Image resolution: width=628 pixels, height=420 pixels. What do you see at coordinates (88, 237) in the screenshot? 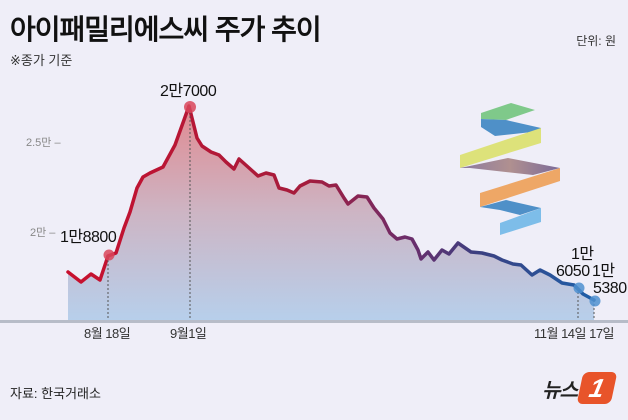
I see `annotation-aug18: 1만8800` at bounding box center [88, 237].